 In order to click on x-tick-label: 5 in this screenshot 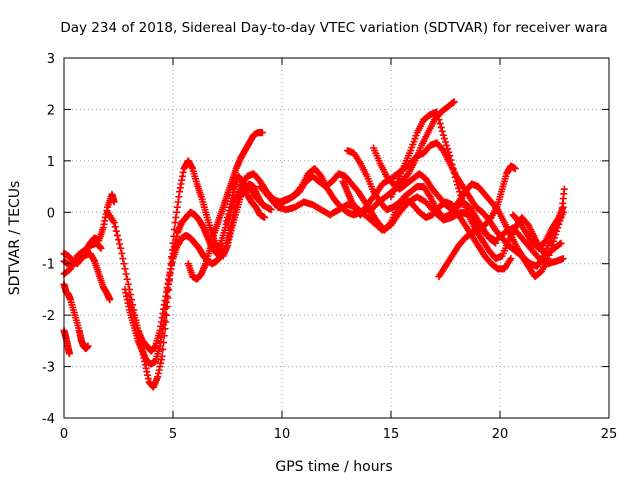, I will do `click(173, 434)`.